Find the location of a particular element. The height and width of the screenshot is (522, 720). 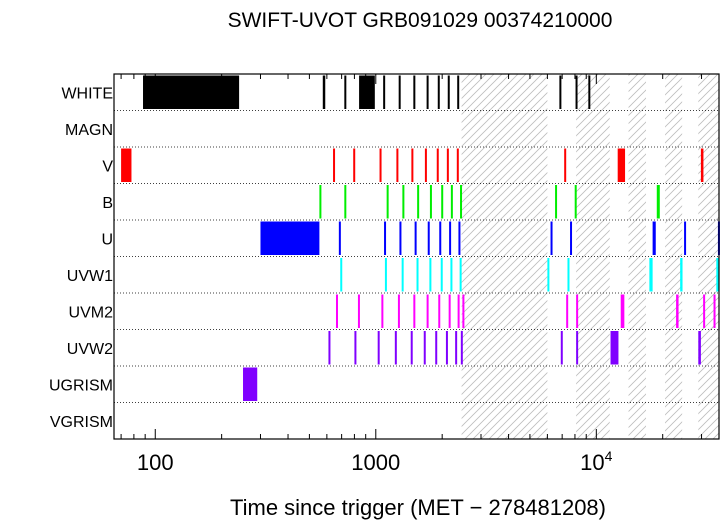

filter-label-ugrism: UGRISM is located at coordinates (81, 385).